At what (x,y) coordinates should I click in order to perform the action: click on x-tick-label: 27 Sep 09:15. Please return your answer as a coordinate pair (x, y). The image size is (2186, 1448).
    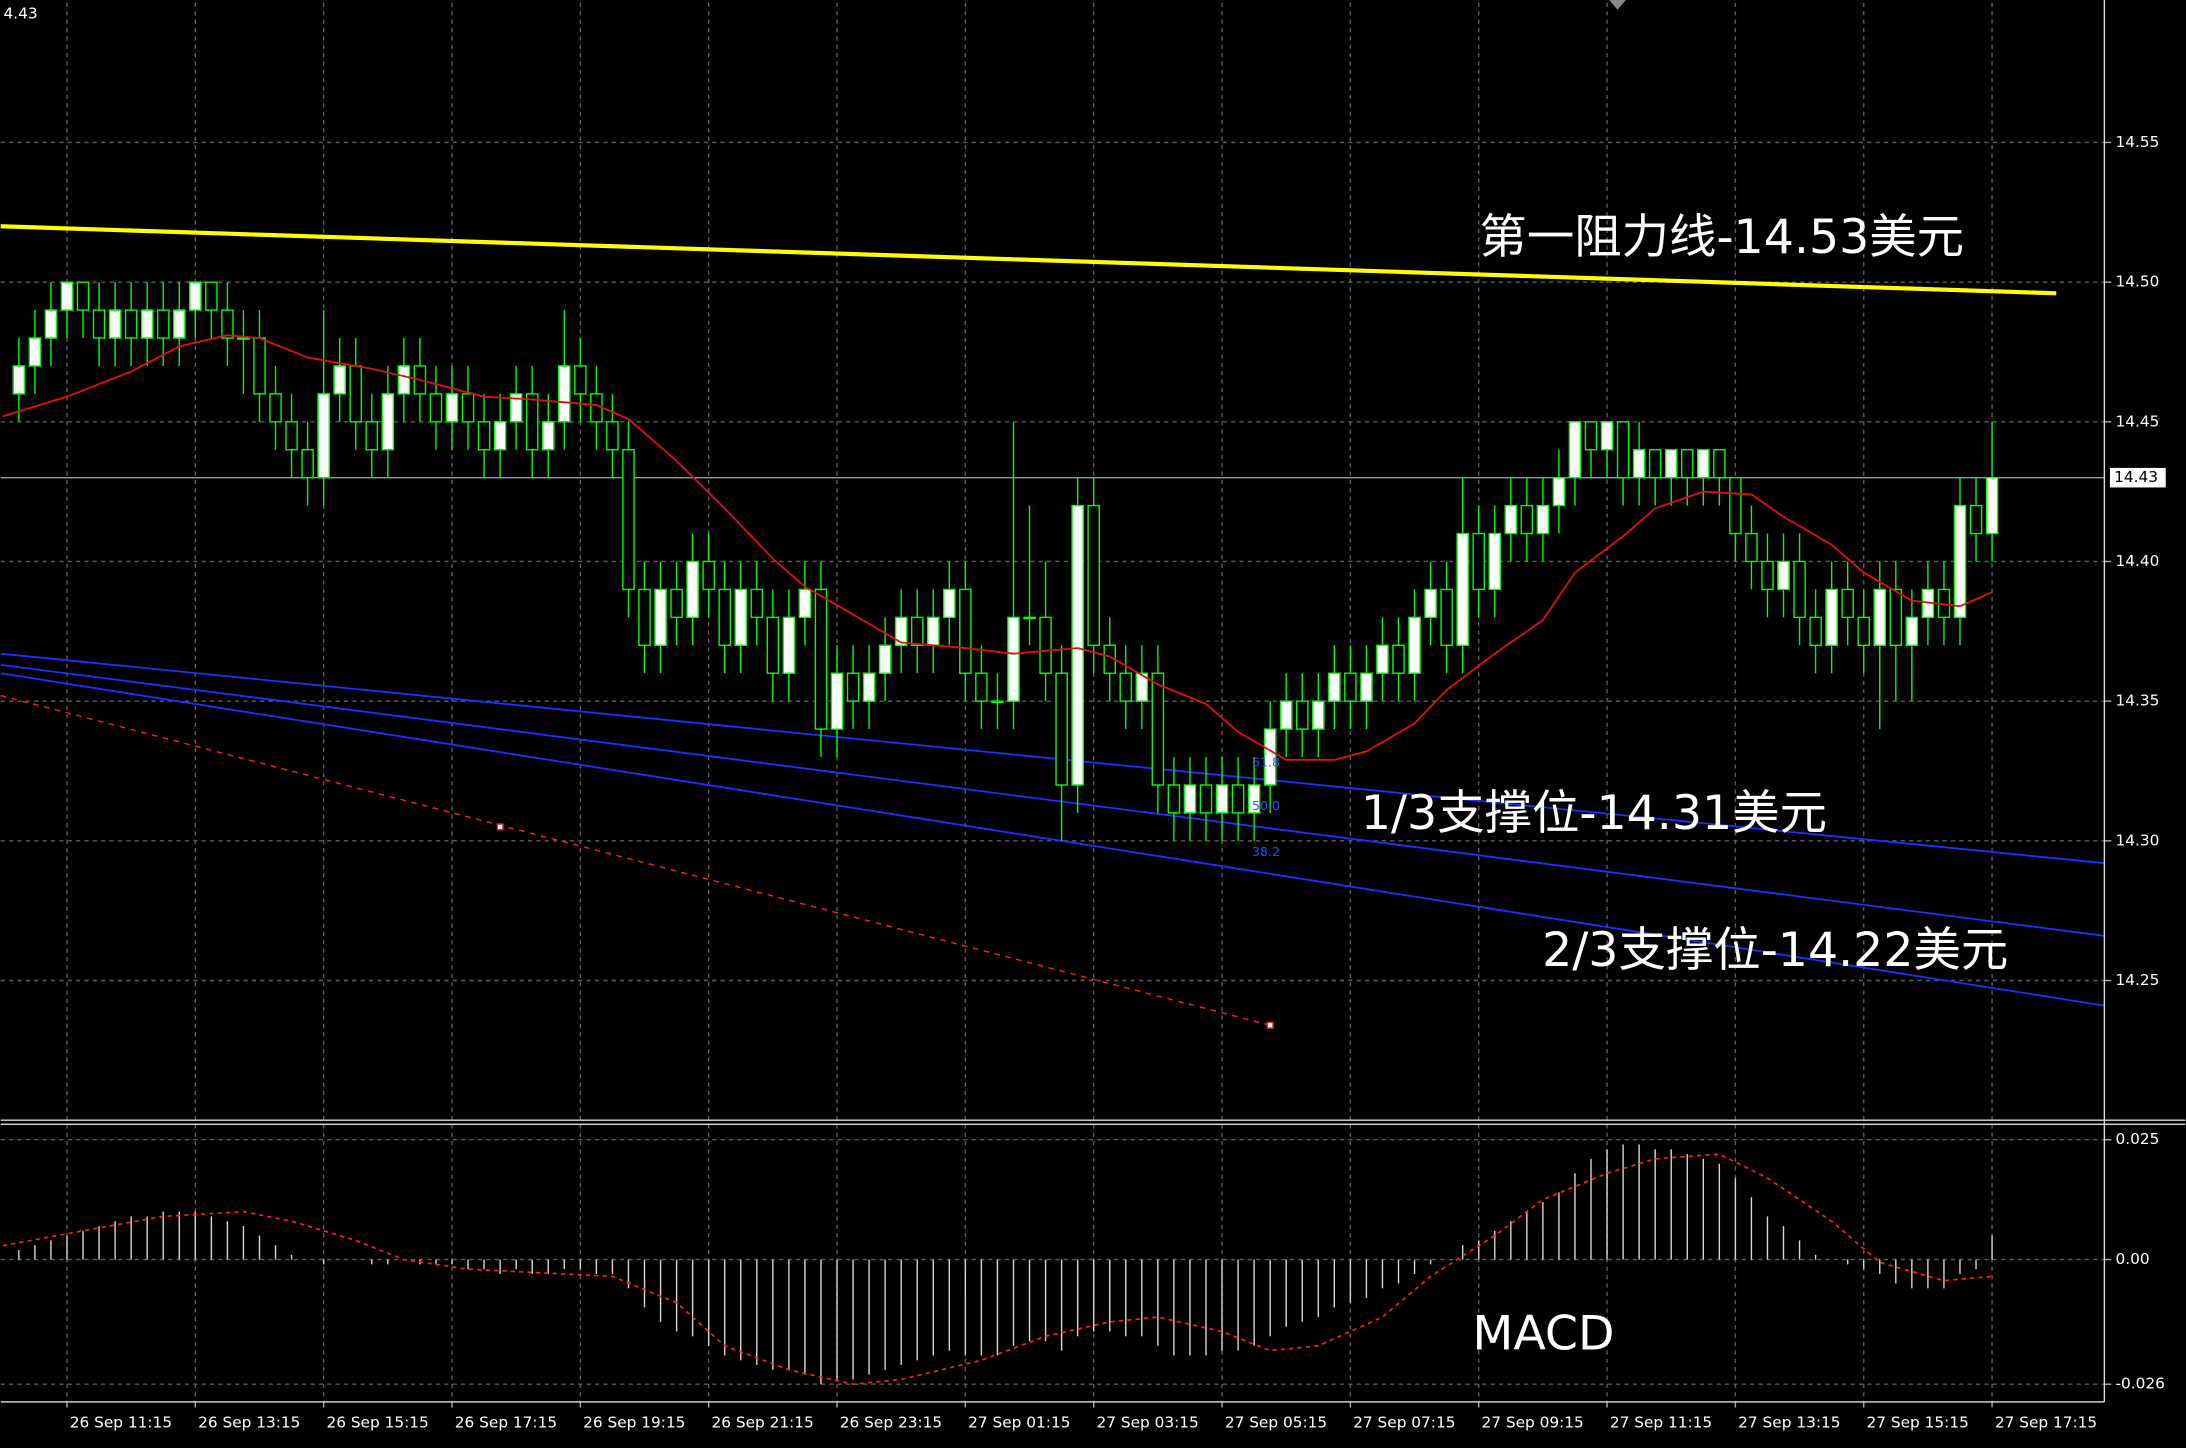
    Looking at the image, I should click on (1533, 1422).